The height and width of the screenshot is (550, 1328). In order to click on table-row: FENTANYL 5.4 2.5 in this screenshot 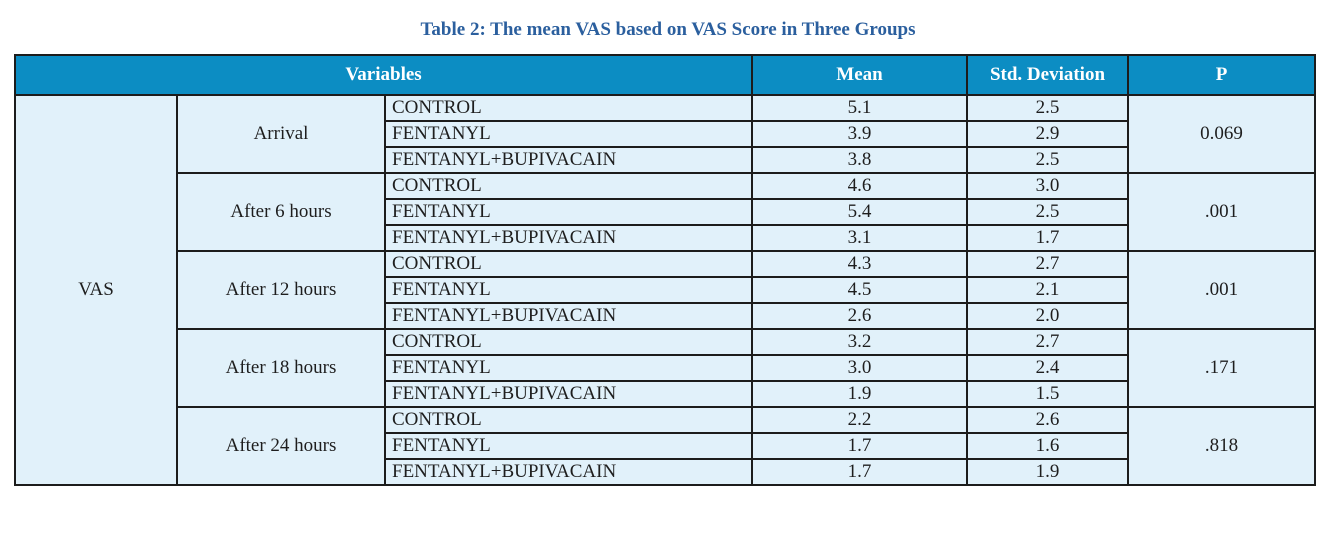, I will do `click(665, 212)`.